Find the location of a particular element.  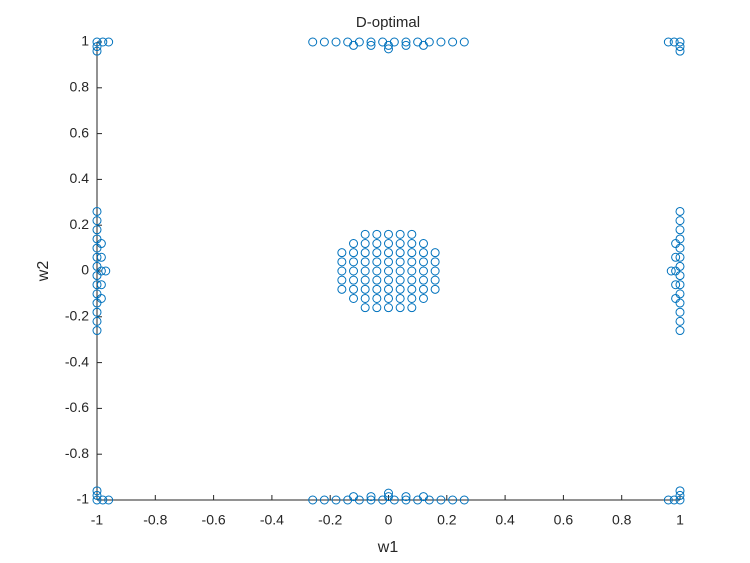

x-tick-label: -0.8 is located at coordinates (155, 520).